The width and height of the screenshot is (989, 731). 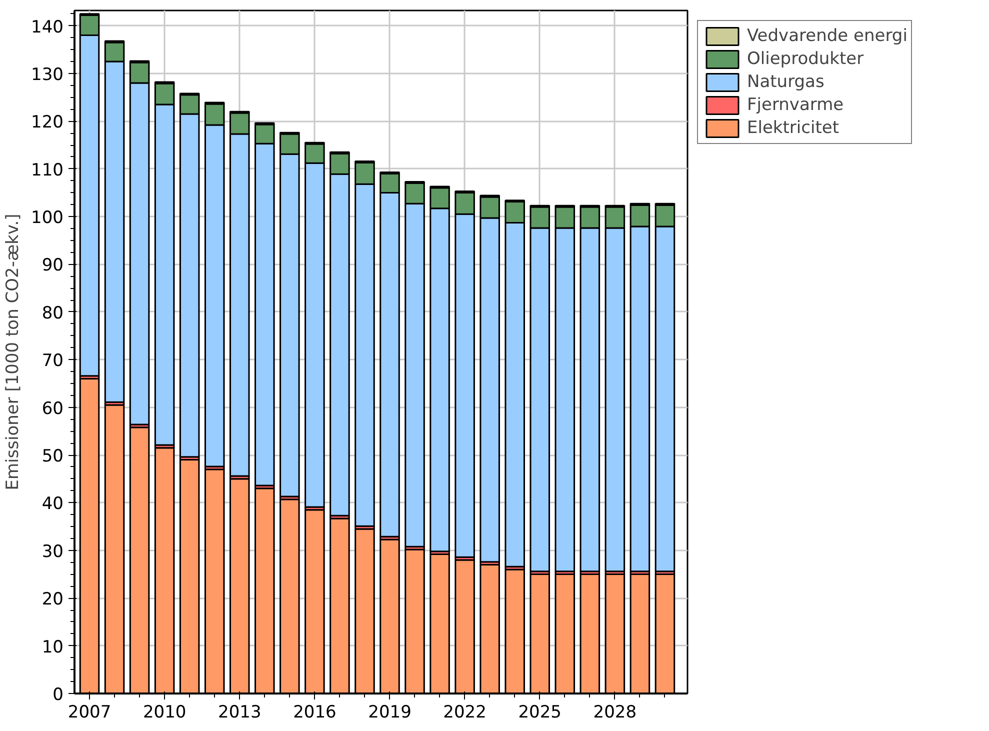 I want to click on y-tick-label: 20, so click(x=53, y=600).